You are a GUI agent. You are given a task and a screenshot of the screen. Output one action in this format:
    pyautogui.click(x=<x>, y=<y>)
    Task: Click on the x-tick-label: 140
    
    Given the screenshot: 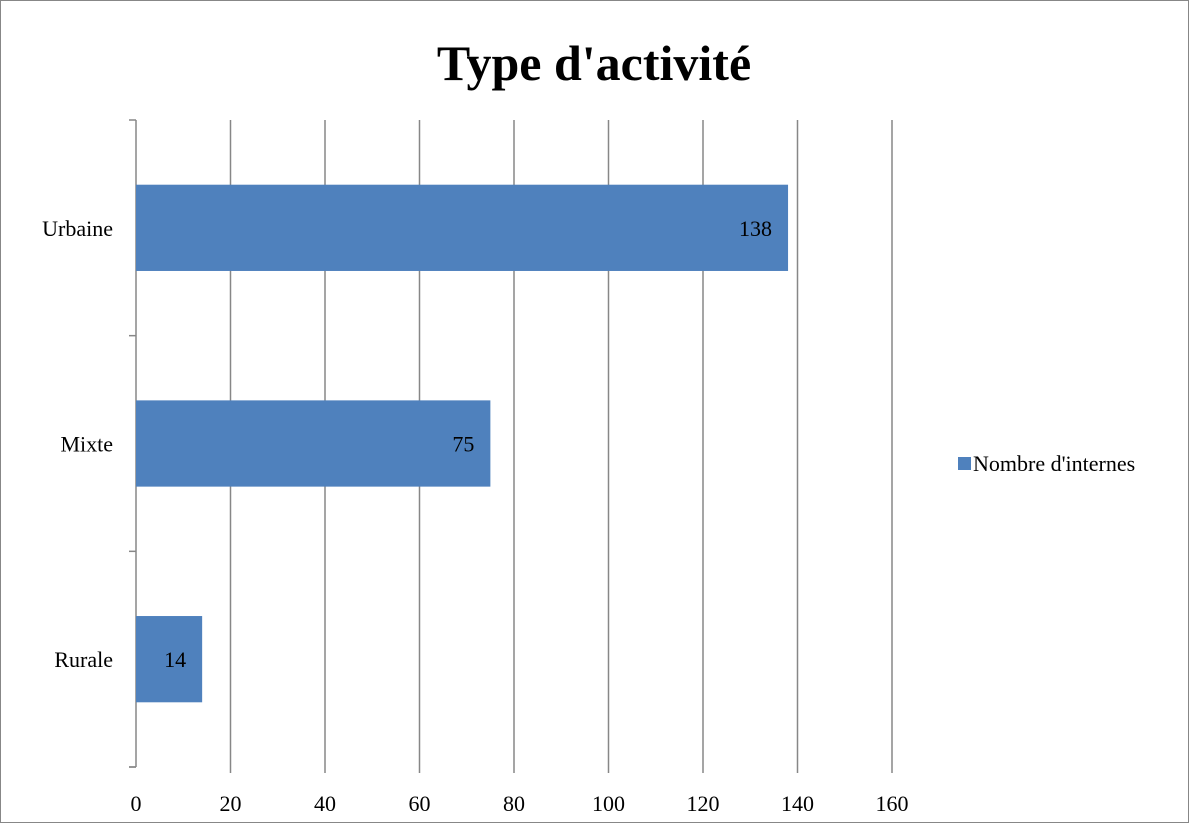 What is the action you would take?
    pyautogui.click(x=797, y=803)
    